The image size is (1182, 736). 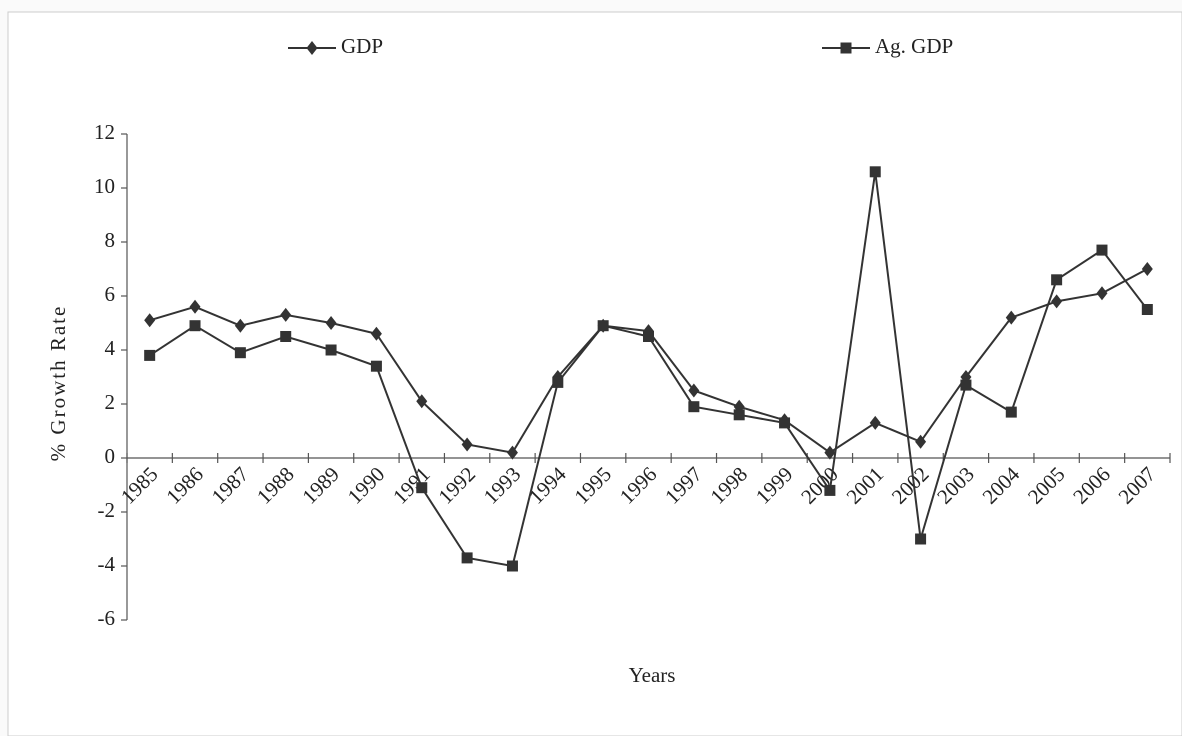 I want to click on legend-label: Ag. GDP, so click(x=914, y=46).